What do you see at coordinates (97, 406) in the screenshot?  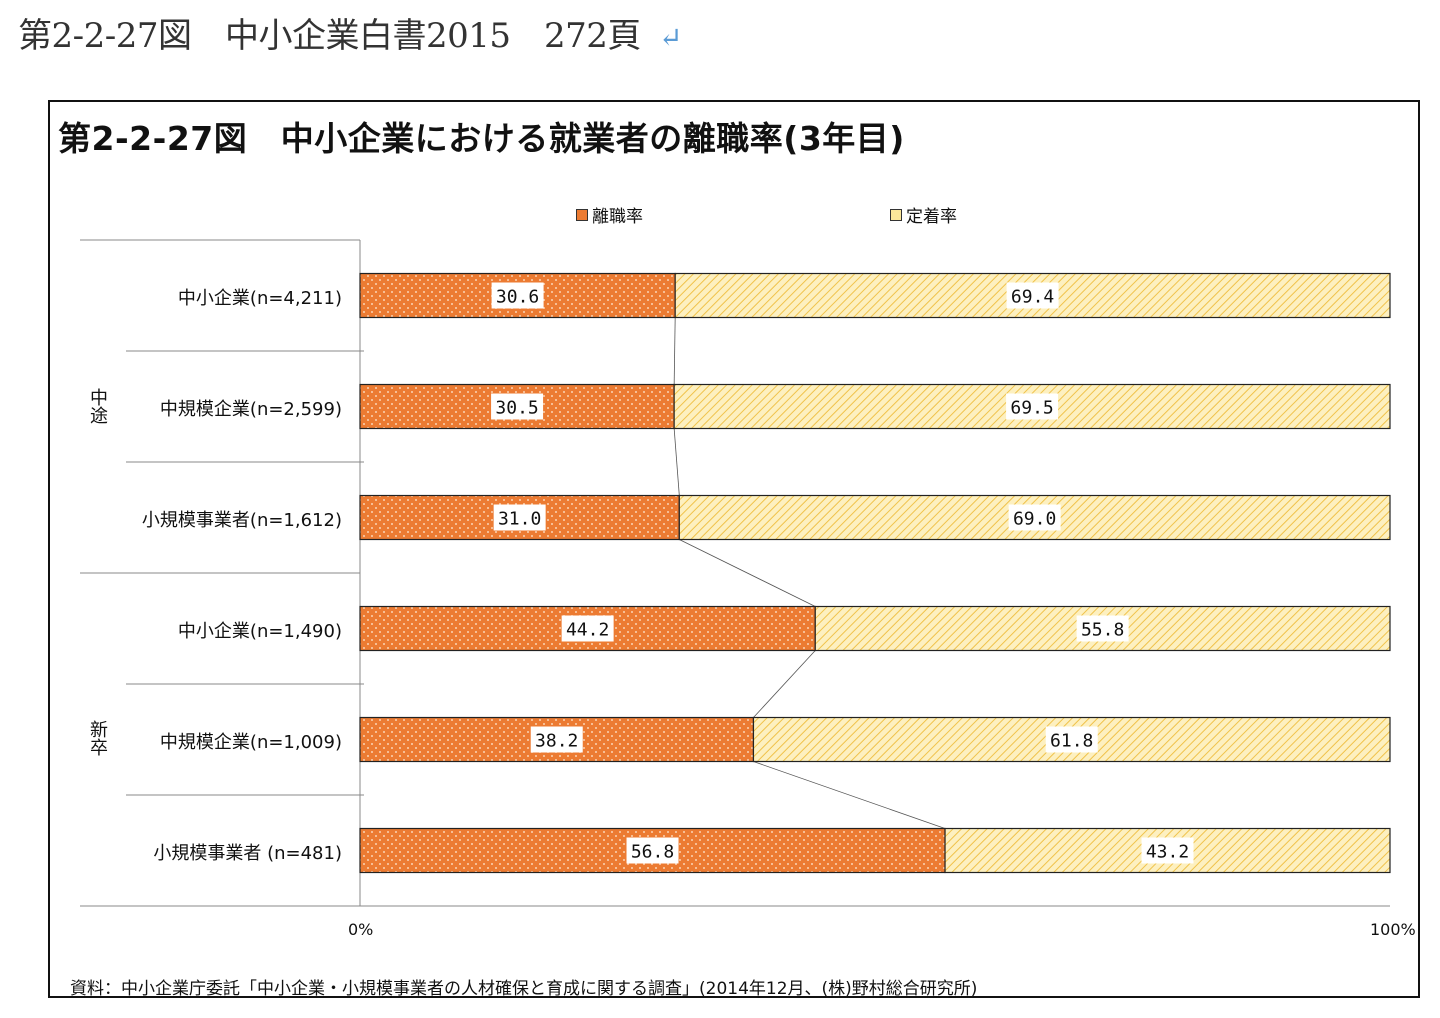 I see `group-label-midcareer: 中途` at bounding box center [97, 406].